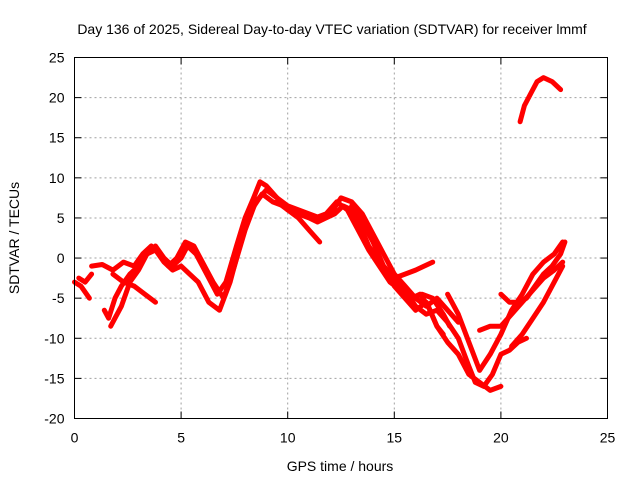  Describe the element at coordinates (501, 438) in the screenshot. I see `x-tick-label: 20` at that location.